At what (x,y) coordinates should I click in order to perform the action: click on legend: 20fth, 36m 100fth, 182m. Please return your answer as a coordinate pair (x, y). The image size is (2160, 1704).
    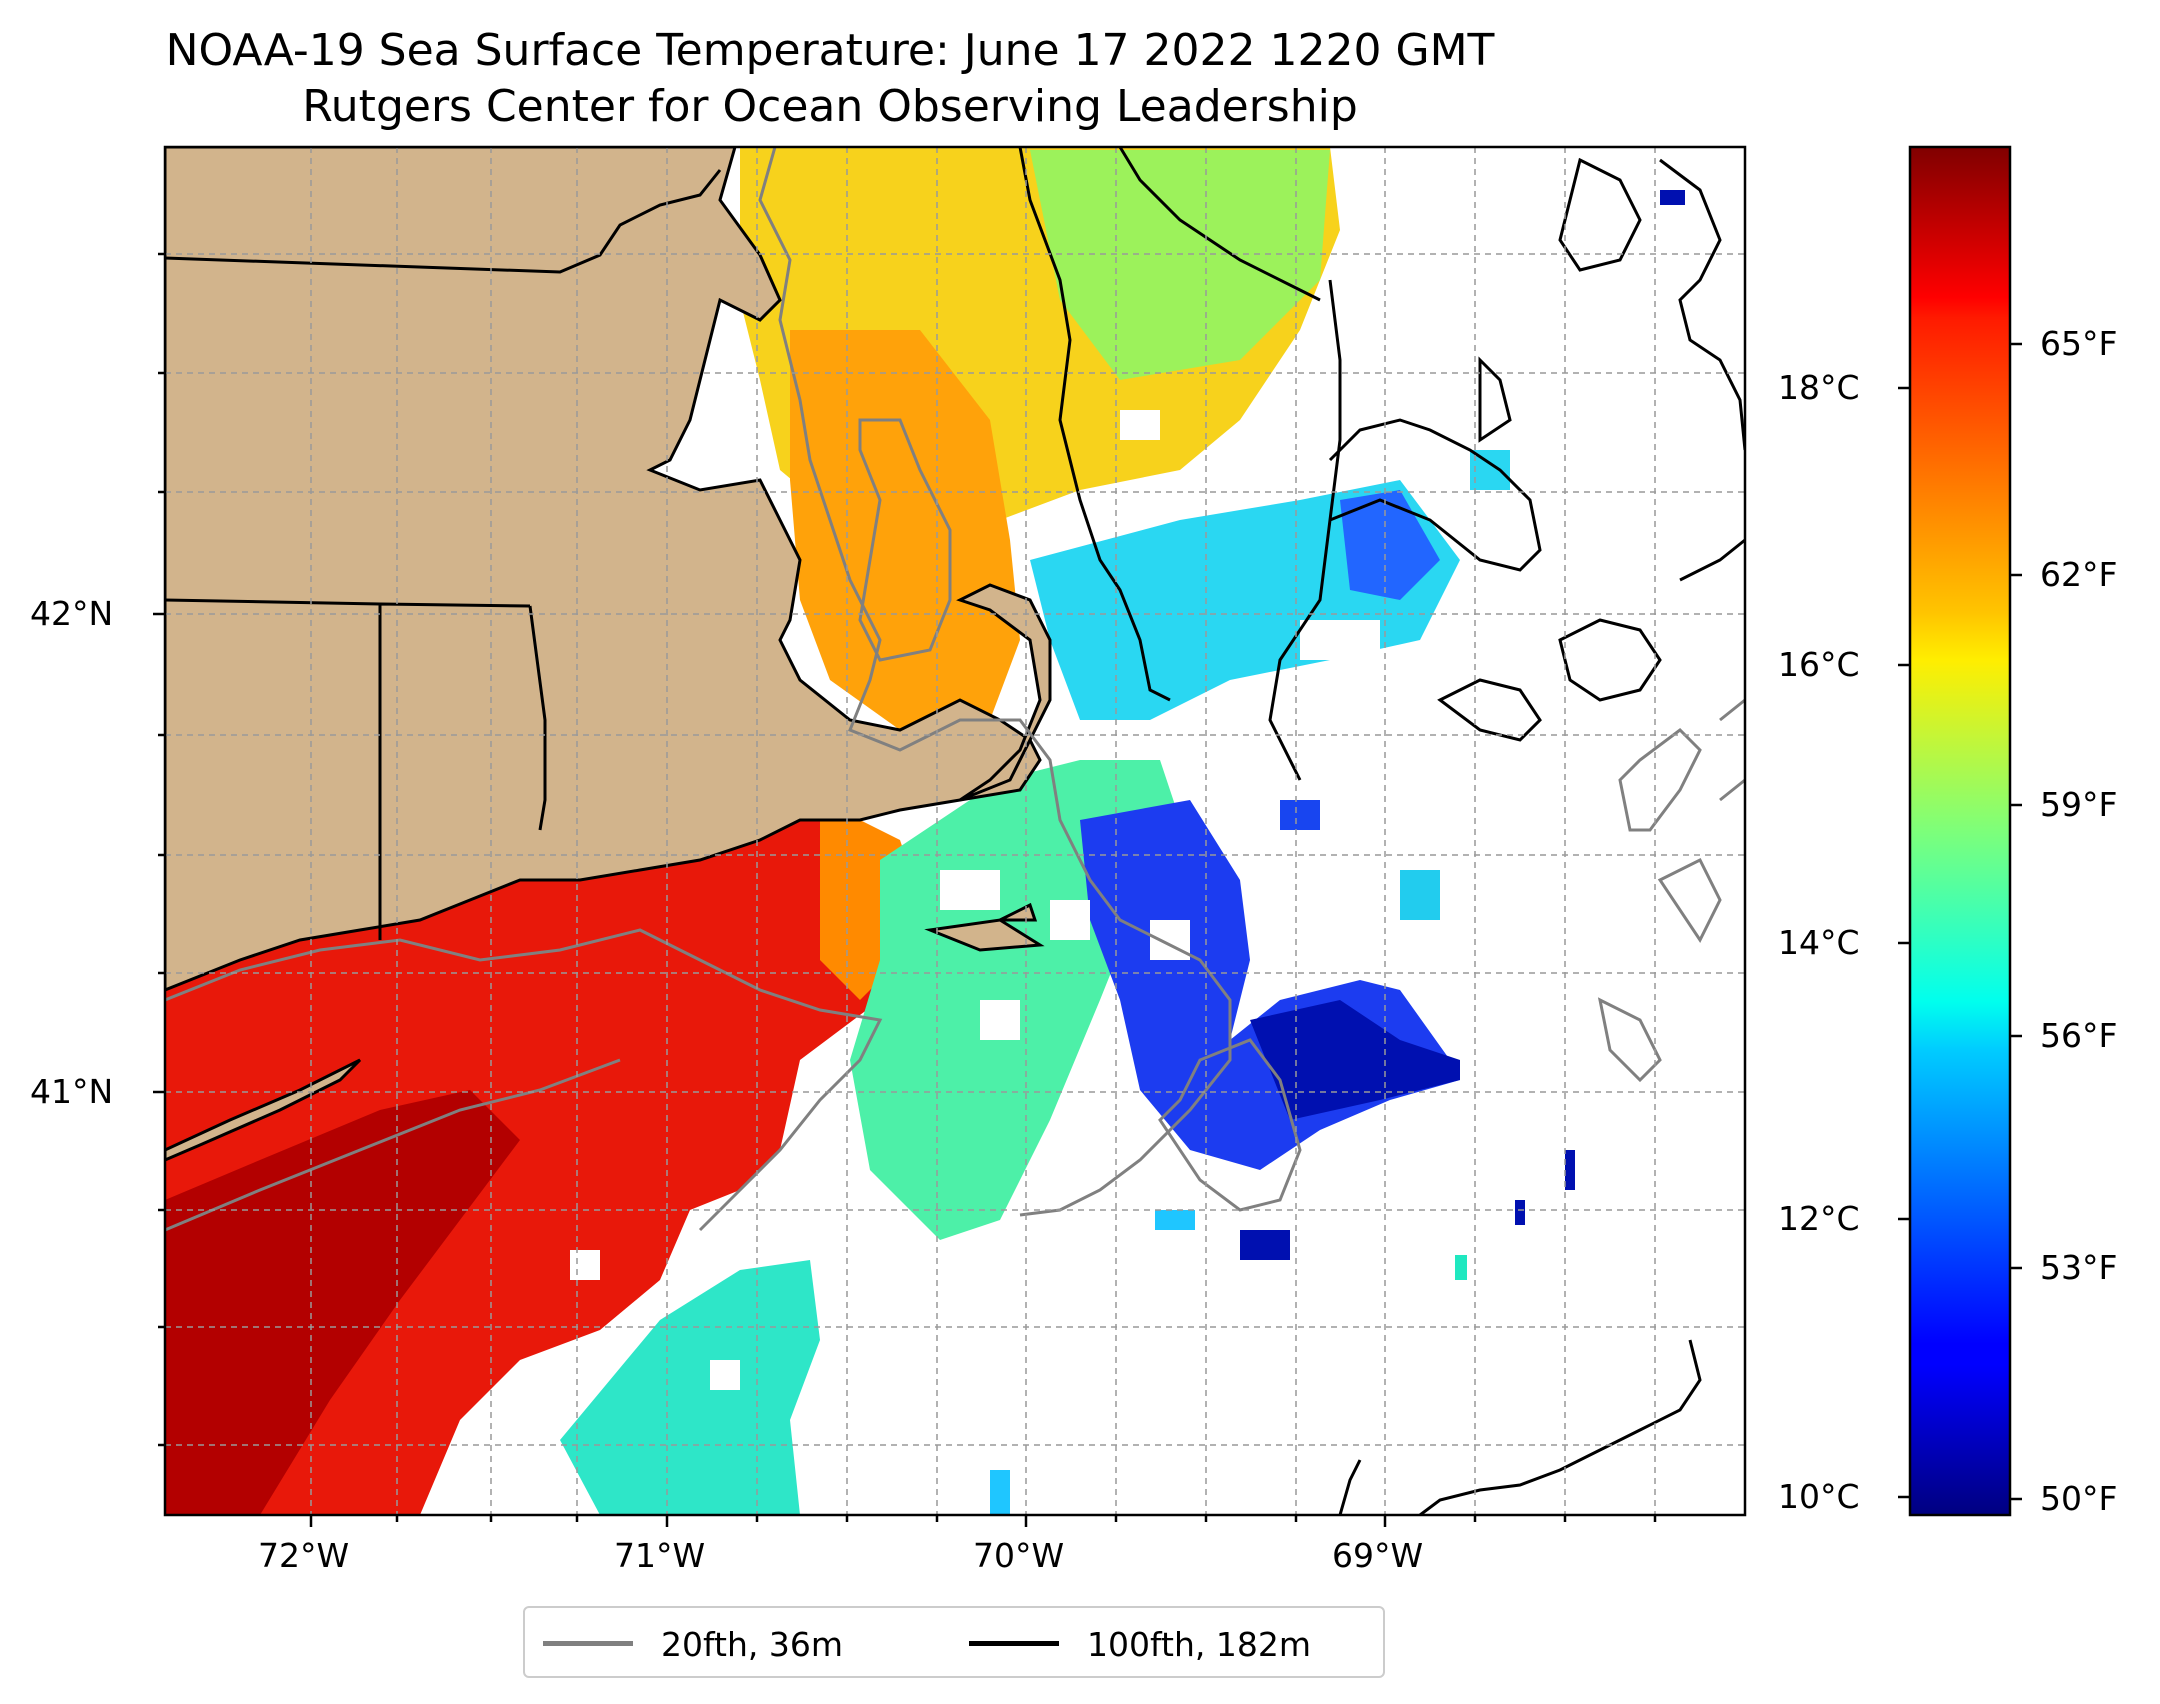
    Looking at the image, I should click on (954, 1642).